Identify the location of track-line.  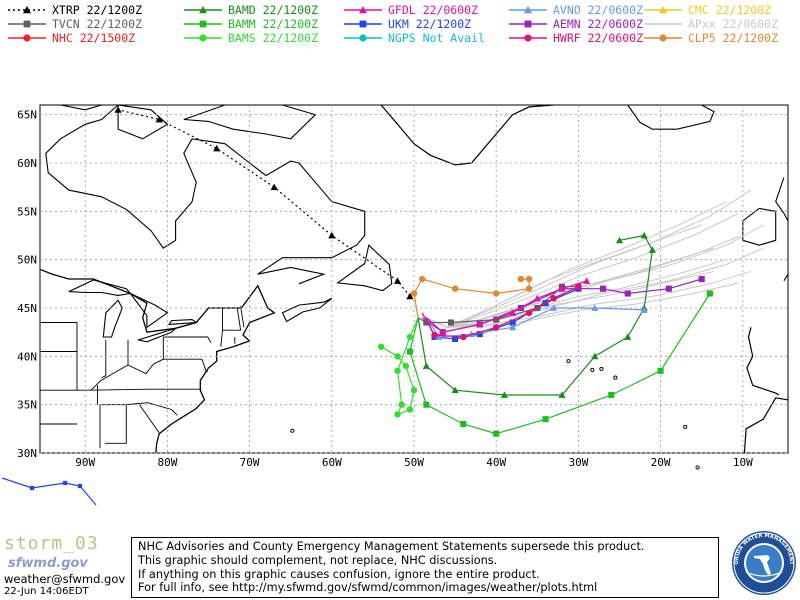
(399, 366).